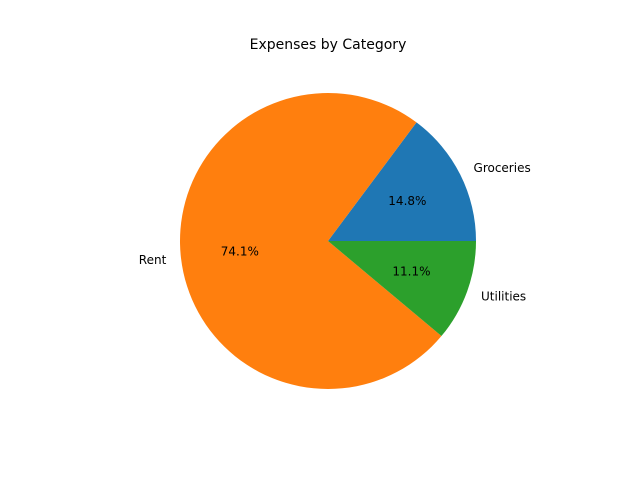 The height and width of the screenshot is (480, 640). Describe the element at coordinates (407, 201) in the screenshot. I see `pct-label-groceries: 14.8%` at that location.